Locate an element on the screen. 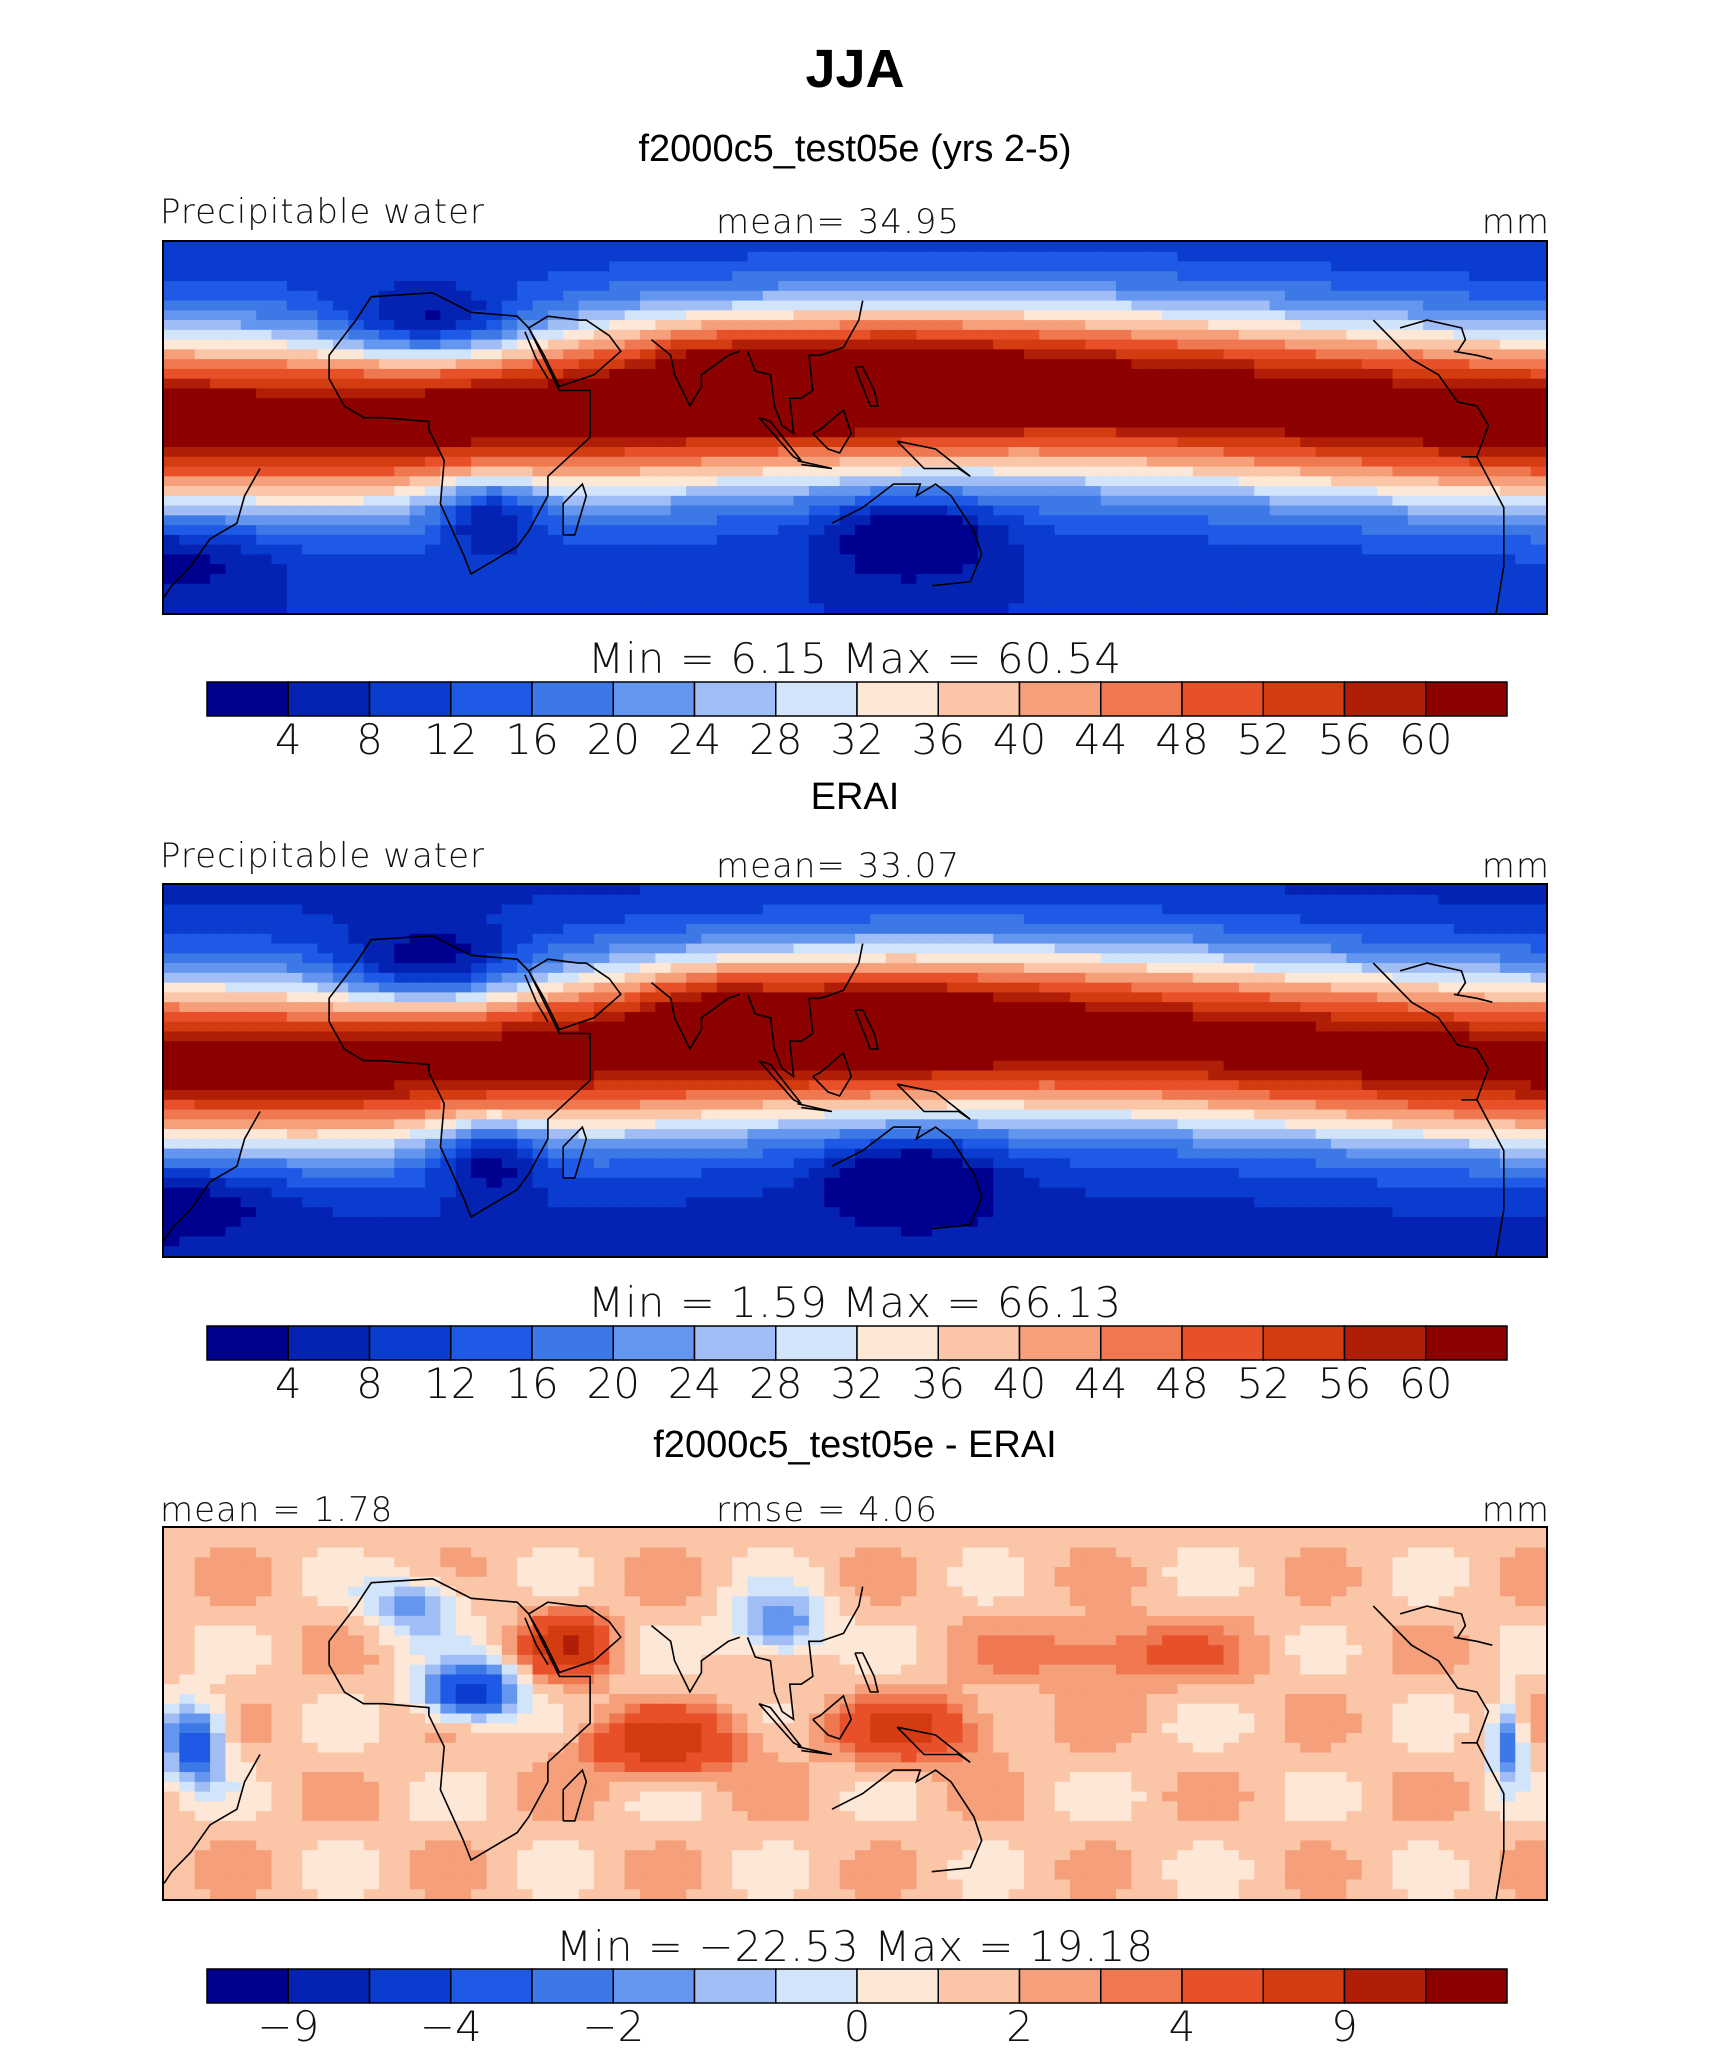 Image resolution: width=1710 pixels, height=2048 pixels. panel-2-map is located at coordinates (855, 1070).